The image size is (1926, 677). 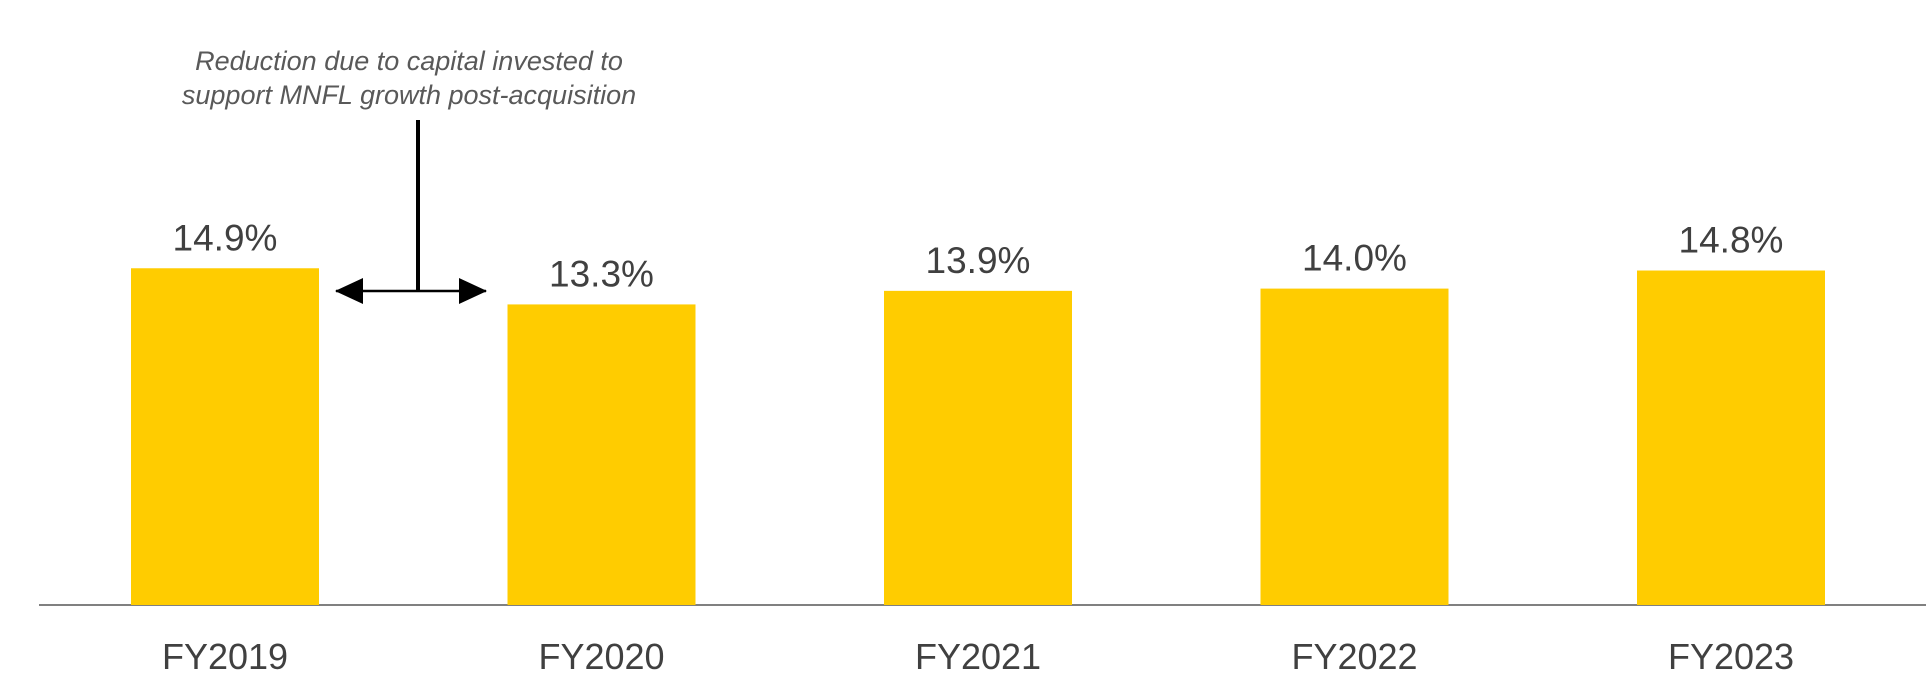 I want to click on annotation: support MNFL growth post-acquisition, so click(x=409, y=95).